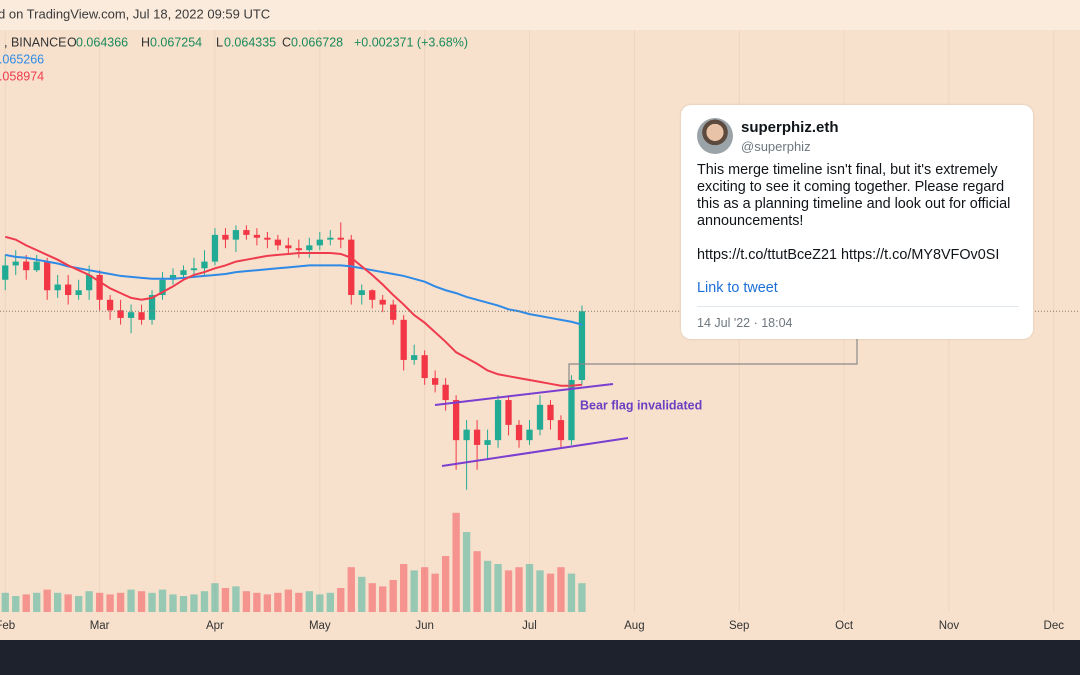 The width and height of the screenshot is (1080, 675). Describe the element at coordinates (35, 42) in the screenshot. I see `symbol: , BINANCE` at that location.